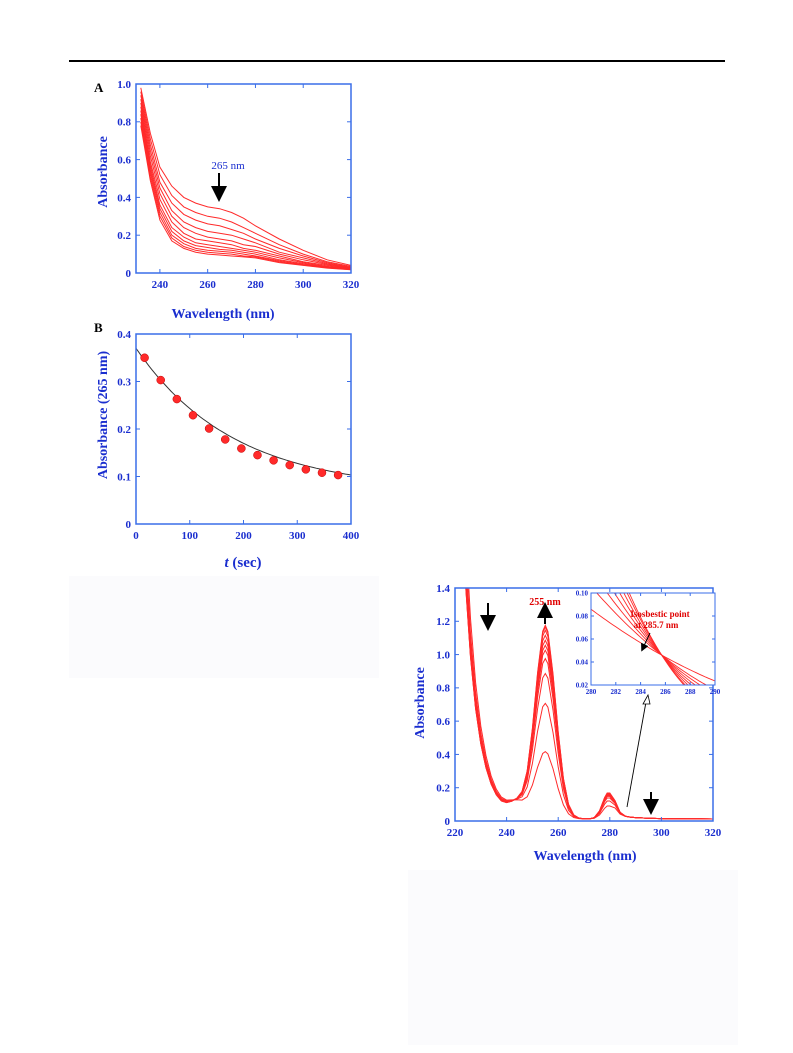  I want to click on panel-c-ytick-label: 1.2, so click(443, 622).